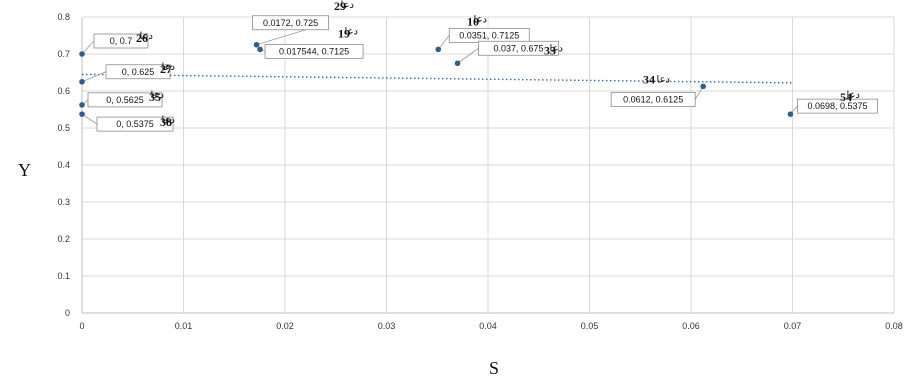 The width and height of the screenshot is (909, 381). I want to click on x-tick-label: 0.08, so click(894, 326).